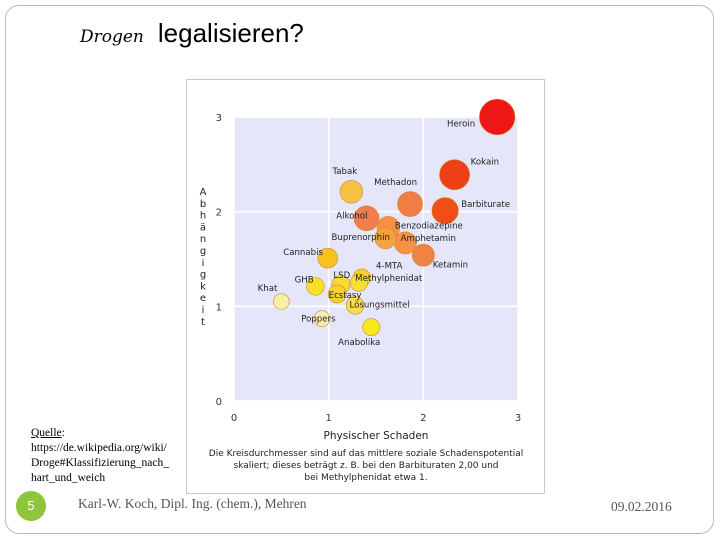 Image resolution: width=720 pixels, height=540 pixels. I want to click on bubble-poppers, so click(322, 318).